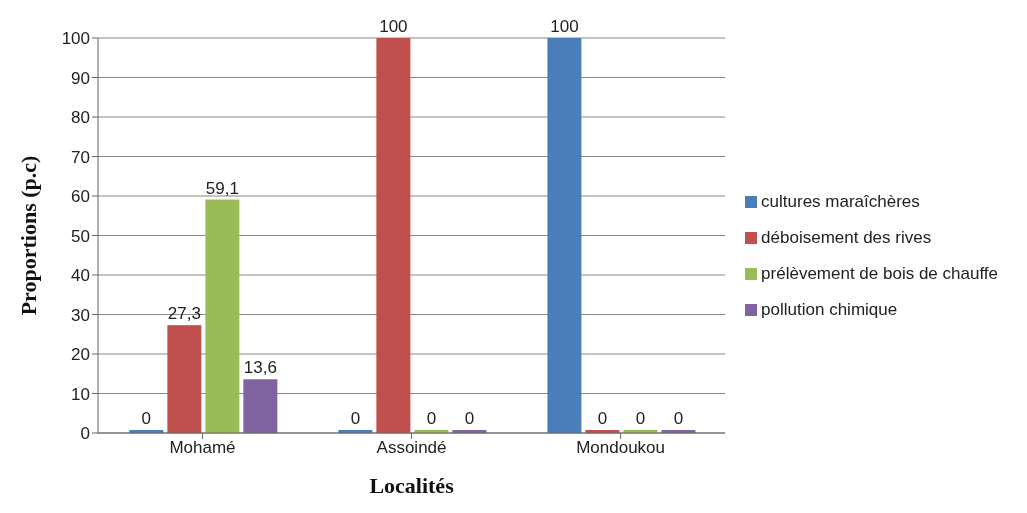 The image size is (1027, 513). What do you see at coordinates (75, 39) in the screenshot?
I see `y-tick-label: 100` at bounding box center [75, 39].